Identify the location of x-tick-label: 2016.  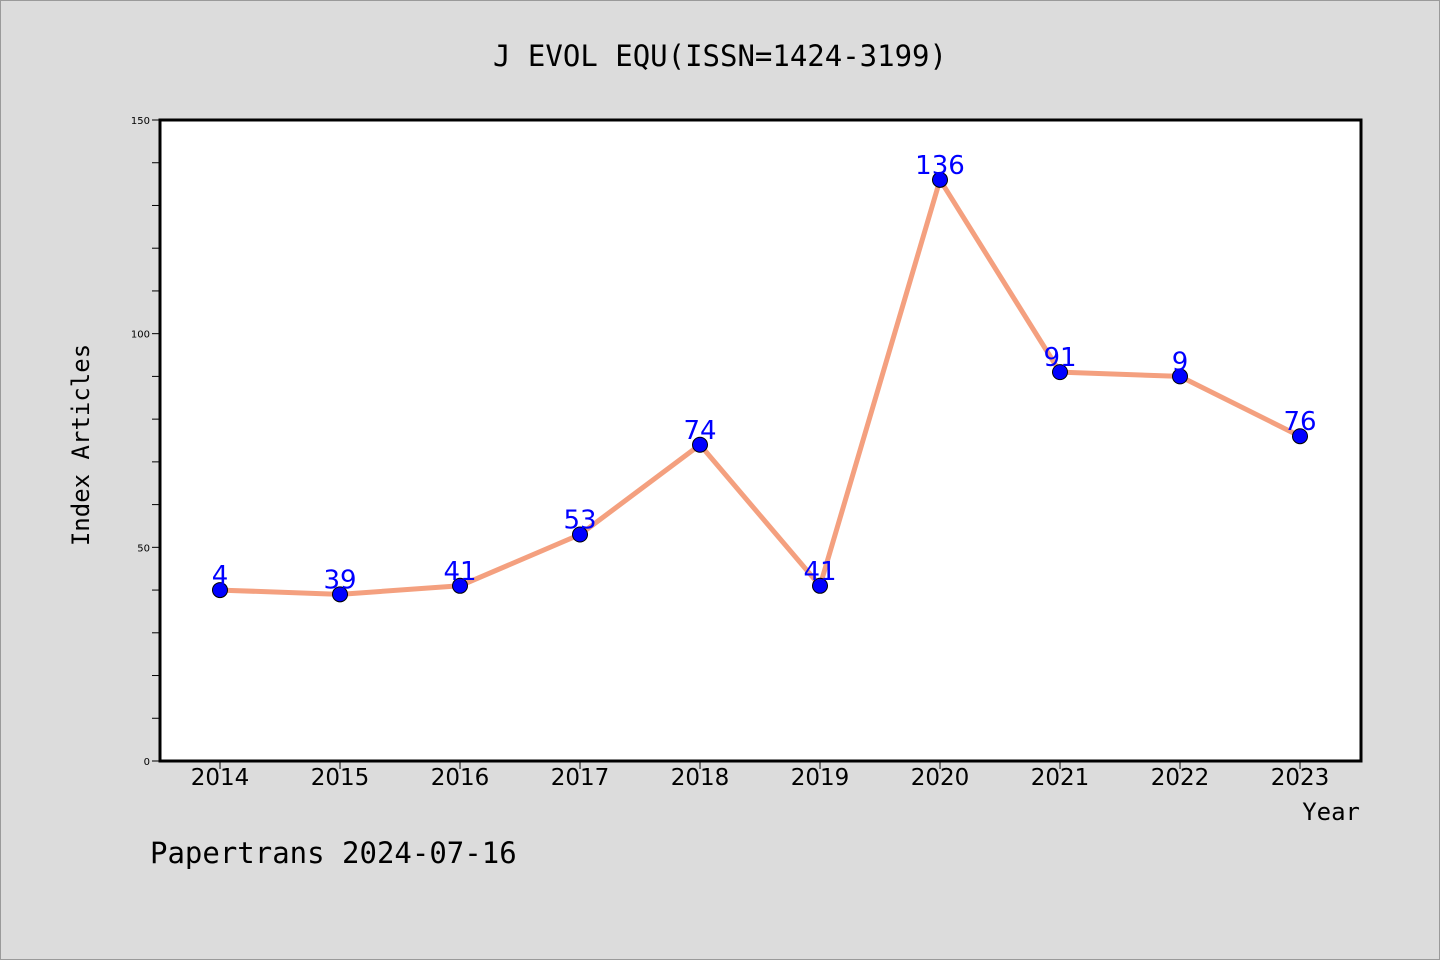
(460, 778).